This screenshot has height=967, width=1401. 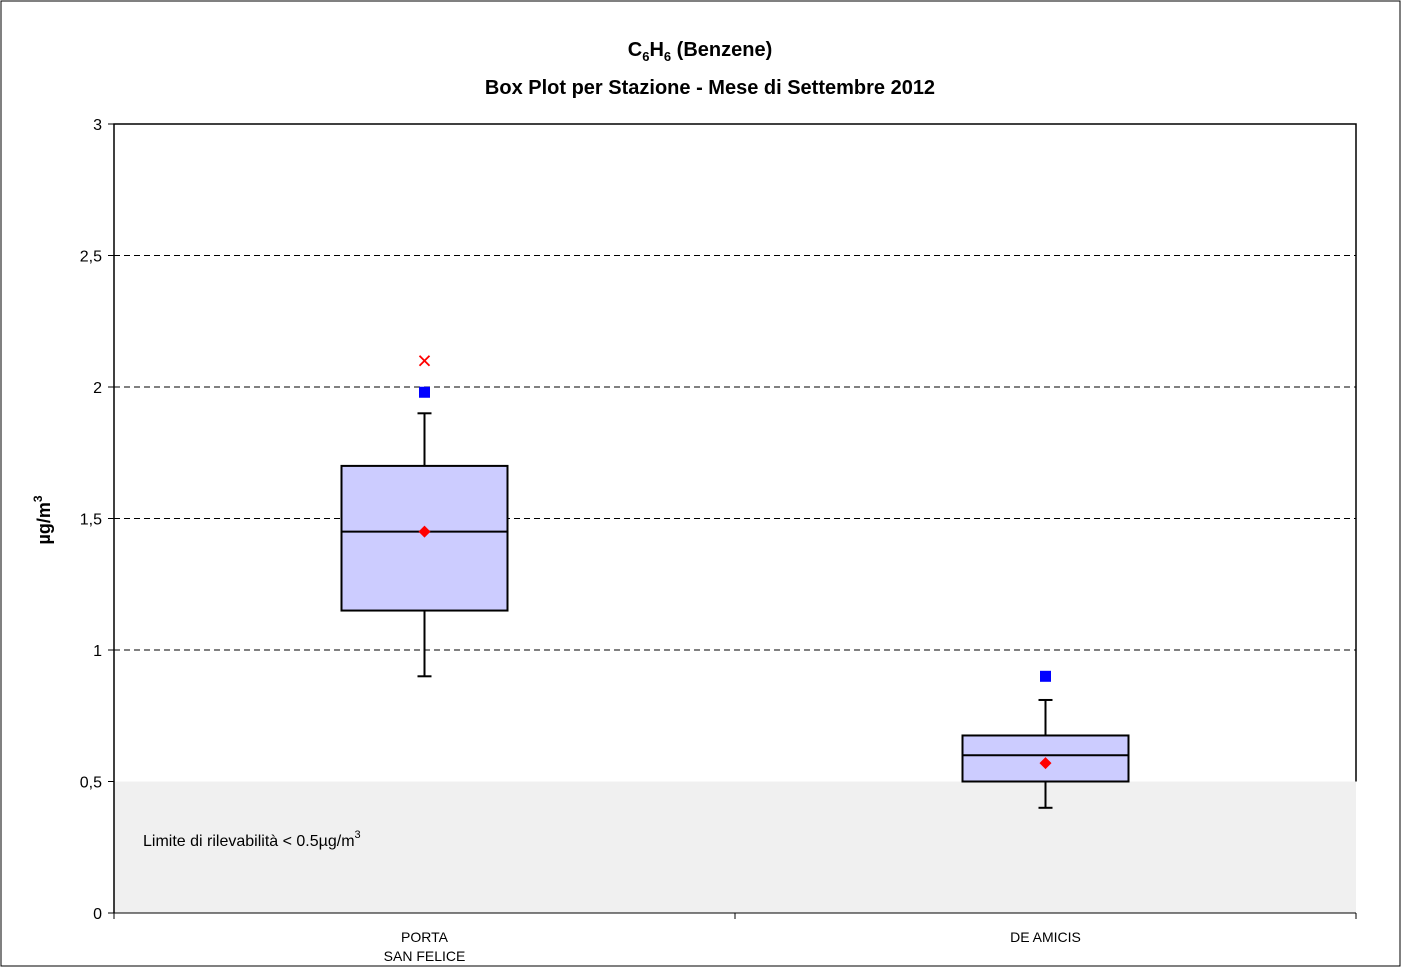 What do you see at coordinates (91, 783) in the screenshot?
I see `y-tick-label: 0,5` at bounding box center [91, 783].